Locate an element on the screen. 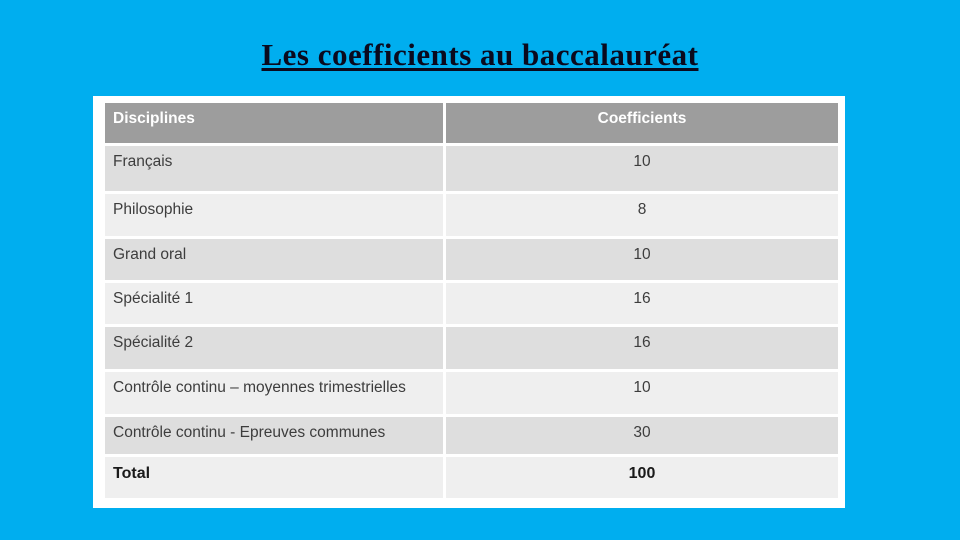 Image resolution: width=960 pixels, height=540 pixels. table-cell-coefficient: 8 is located at coordinates (642, 215).